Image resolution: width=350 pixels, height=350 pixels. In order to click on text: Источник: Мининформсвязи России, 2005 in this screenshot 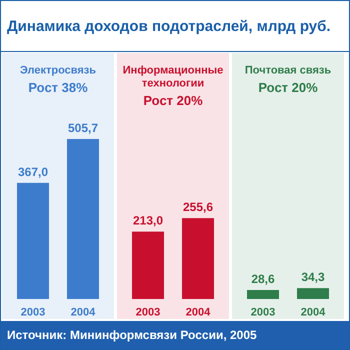, I will do `click(175, 335)`.